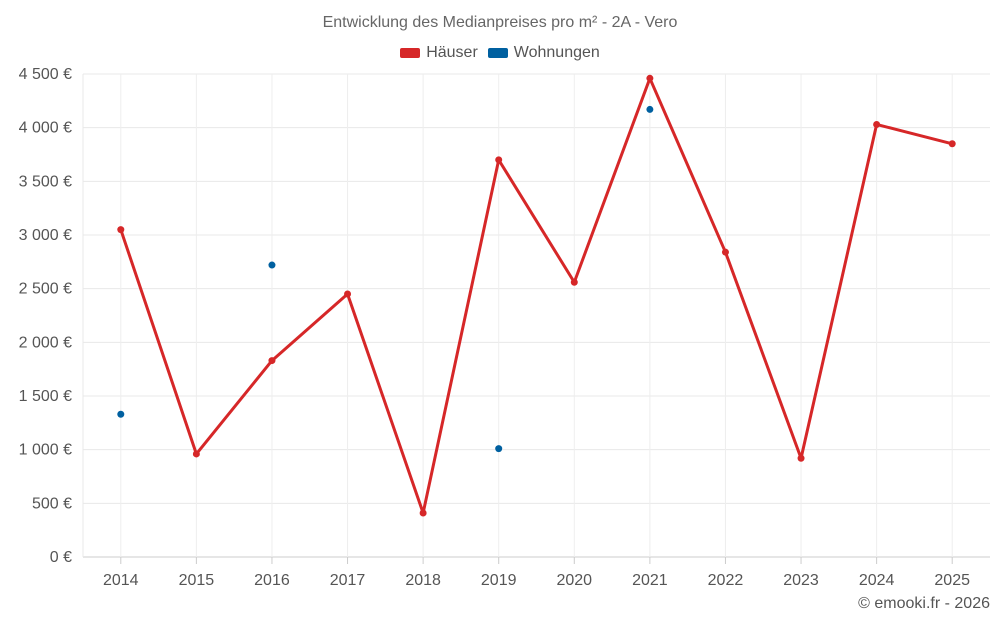  Describe the element at coordinates (452, 52) in the screenshot. I see `legend-label-haeuser: Häuser` at that location.